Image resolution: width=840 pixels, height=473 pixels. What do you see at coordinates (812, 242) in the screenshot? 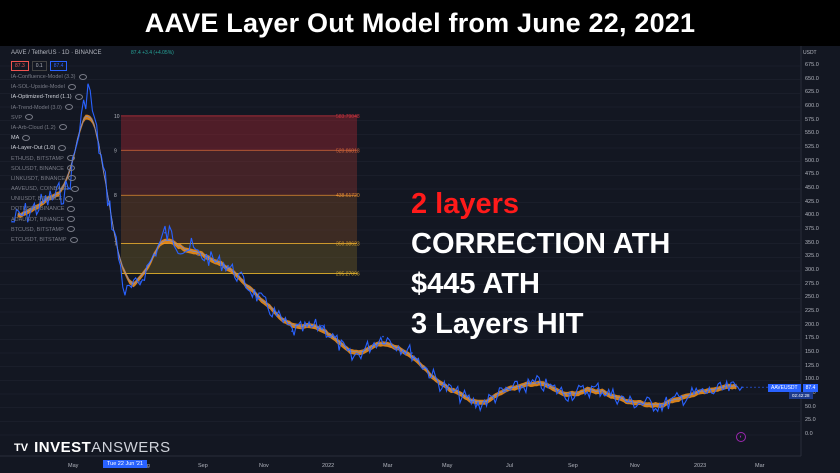
I see `y-tick-label: 350.0` at bounding box center [812, 242].